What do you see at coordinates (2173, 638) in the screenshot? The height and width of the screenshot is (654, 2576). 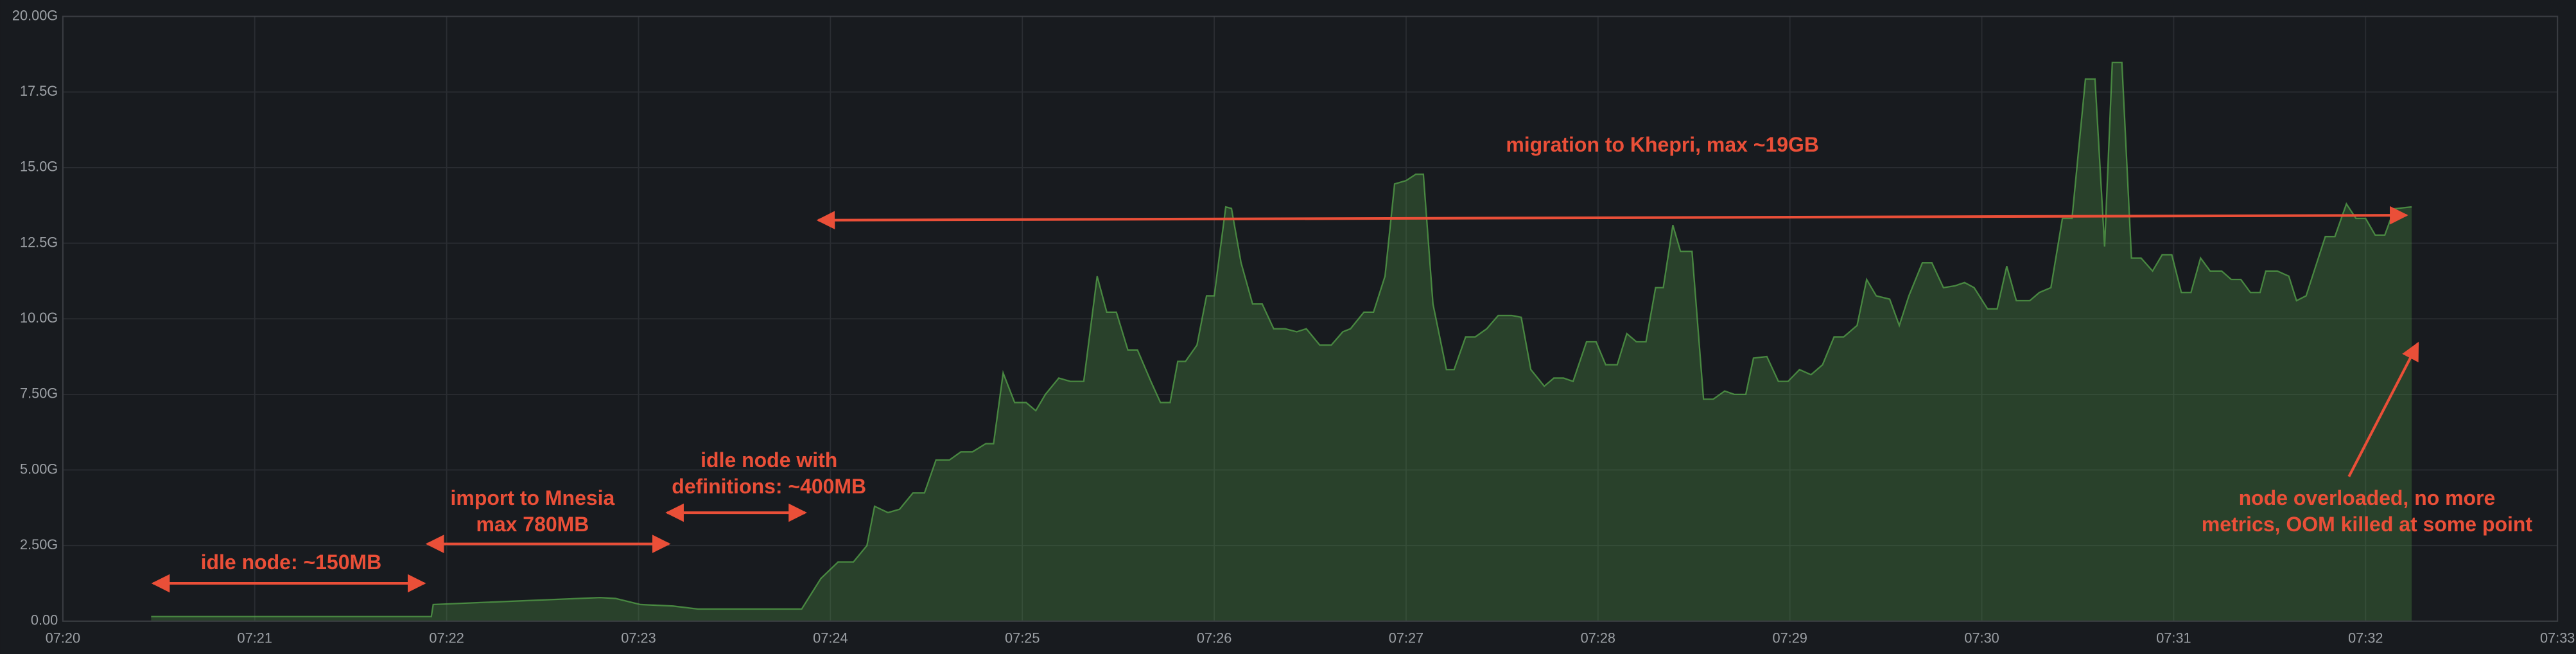 I see `x-tick-label: 07:31` at bounding box center [2173, 638].